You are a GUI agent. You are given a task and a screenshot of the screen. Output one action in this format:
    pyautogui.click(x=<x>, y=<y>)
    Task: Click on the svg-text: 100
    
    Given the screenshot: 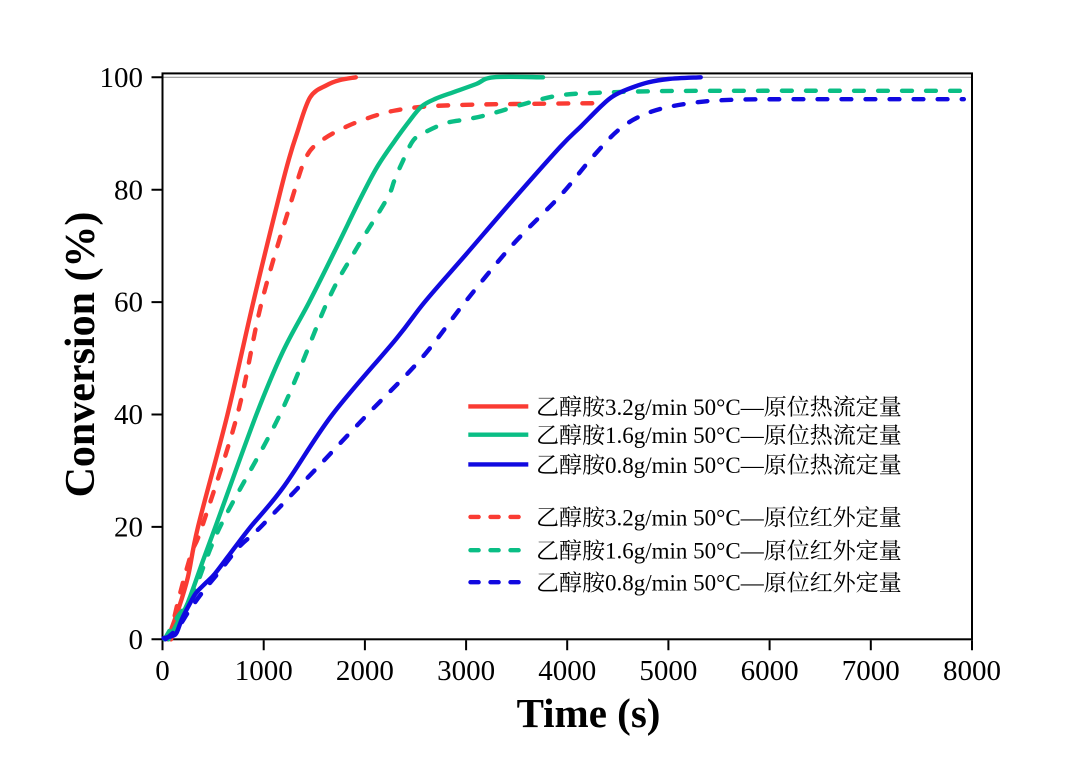 What is the action you would take?
    pyautogui.click(x=122, y=78)
    